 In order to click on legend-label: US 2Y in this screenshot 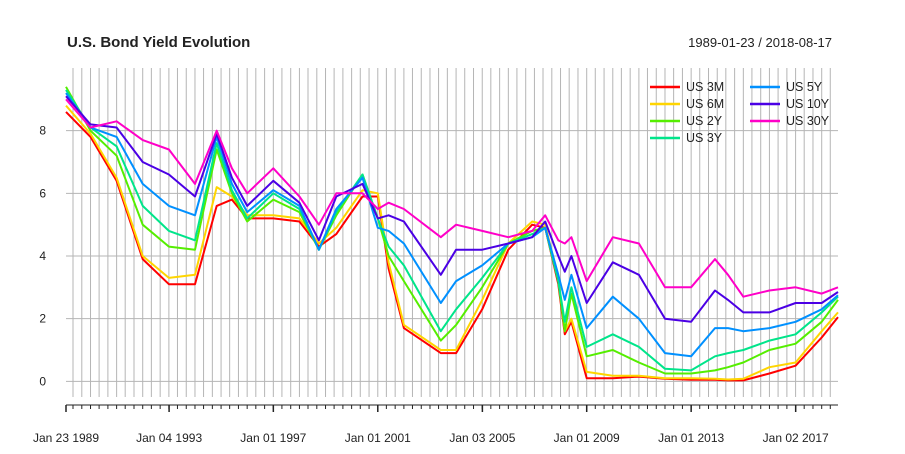, I will do `click(704, 121)`.